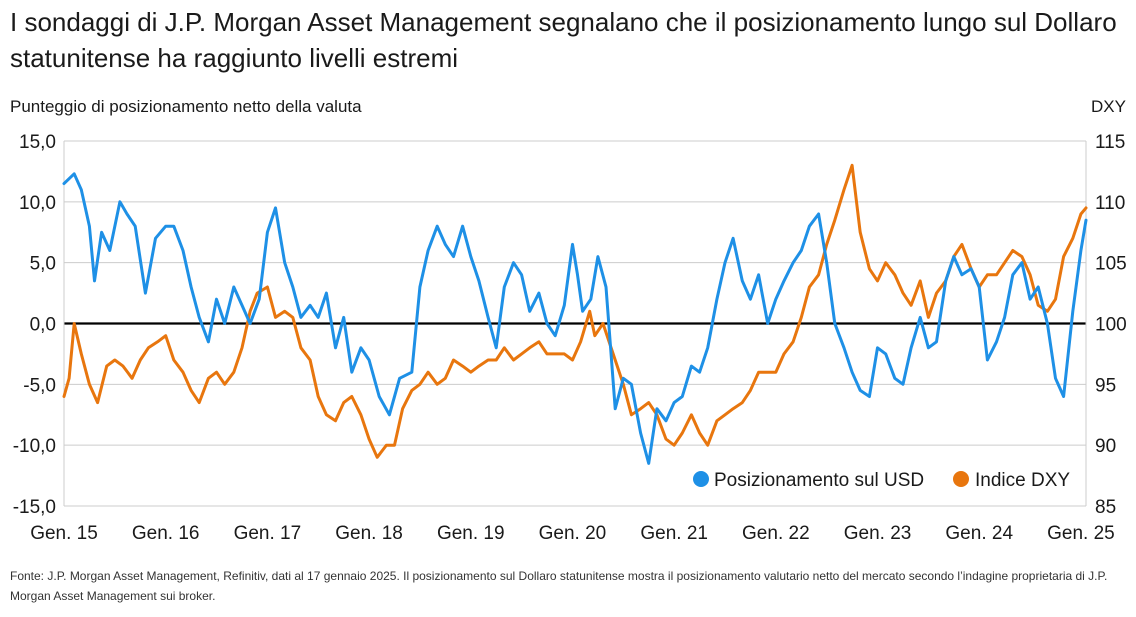  What do you see at coordinates (1111, 325) in the screenshot?
I see `y-right-tick-label: 100` at bounding box center [1111, 325].